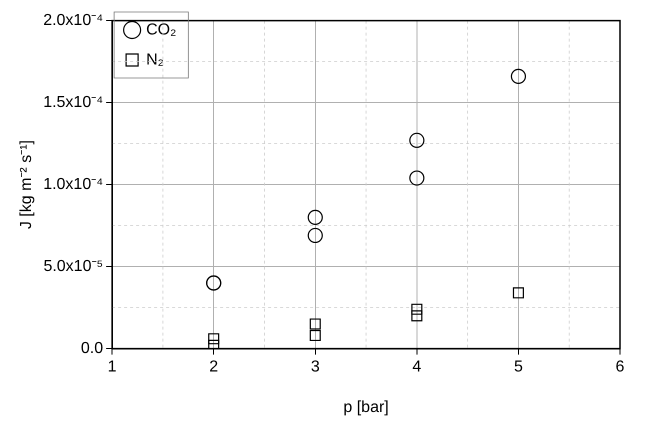  Describe the element at coordinates (73, 103) in the screenshot. I see `y-tick-label: 1.5x10⁻⁴` at that location.